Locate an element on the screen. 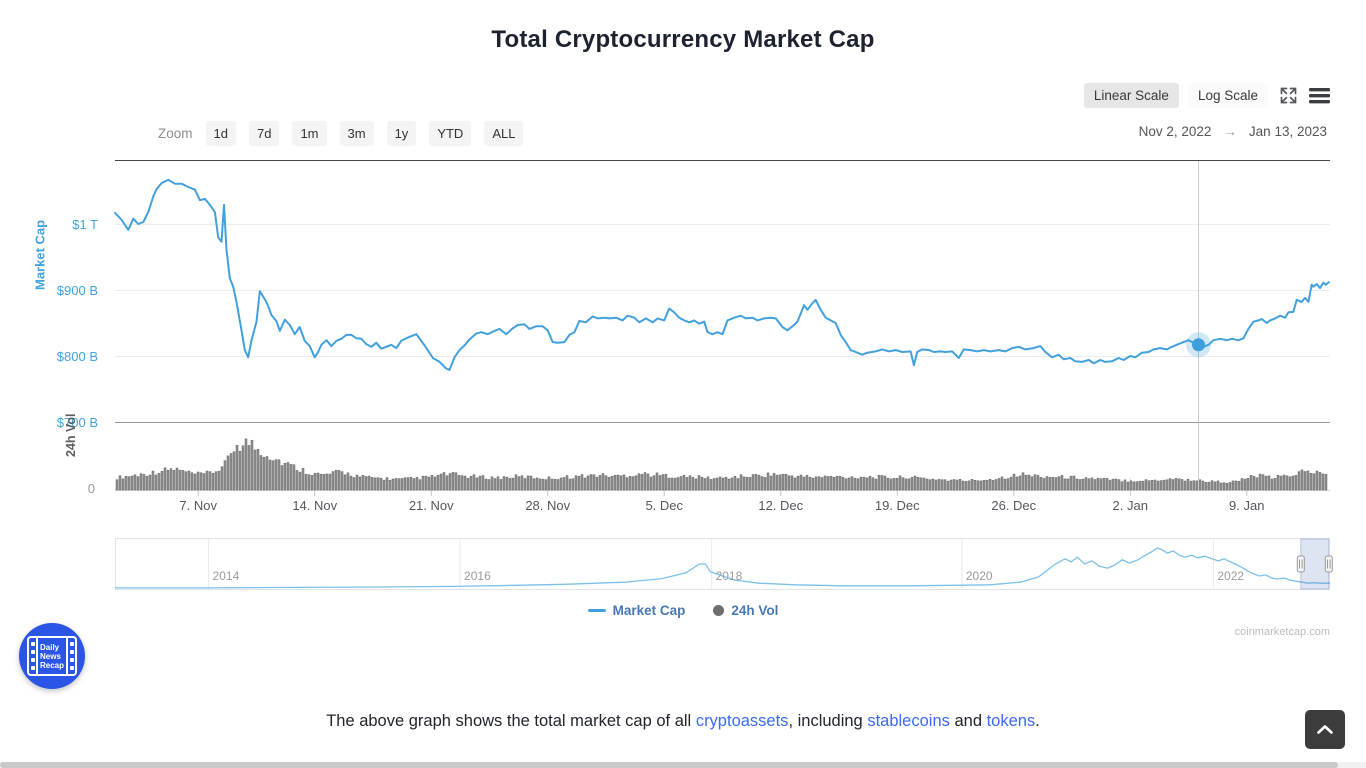 This screenshot has height=768, width=1366. y-tick-800b: $800 B is located at coordinates (77, 356).